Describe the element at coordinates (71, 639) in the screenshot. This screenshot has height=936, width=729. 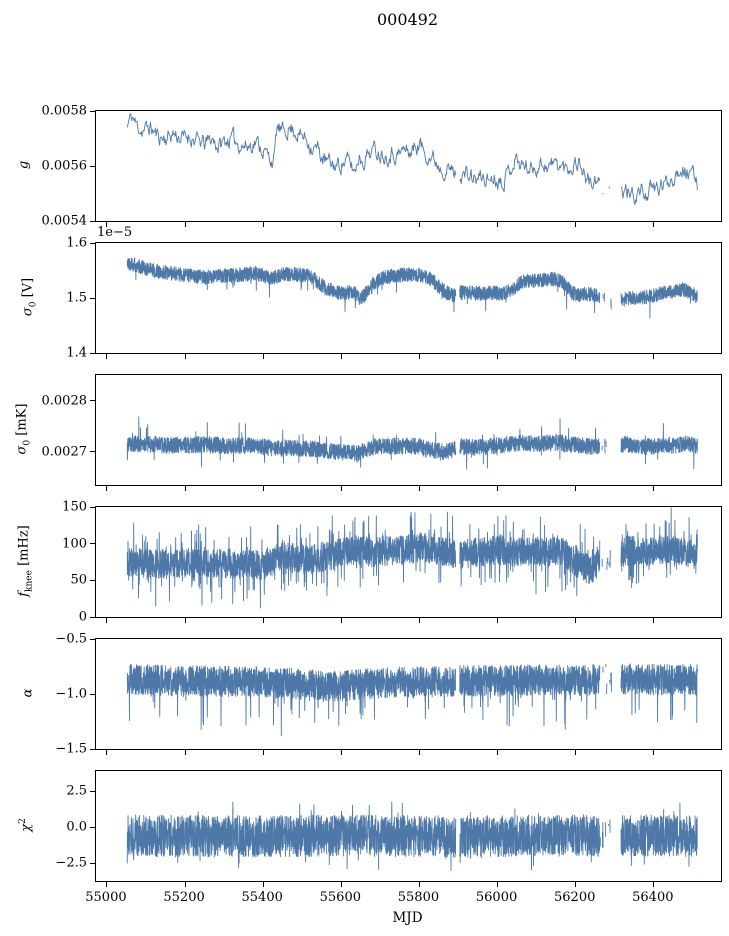
I see `y-tick-label: −0.5` at that location.